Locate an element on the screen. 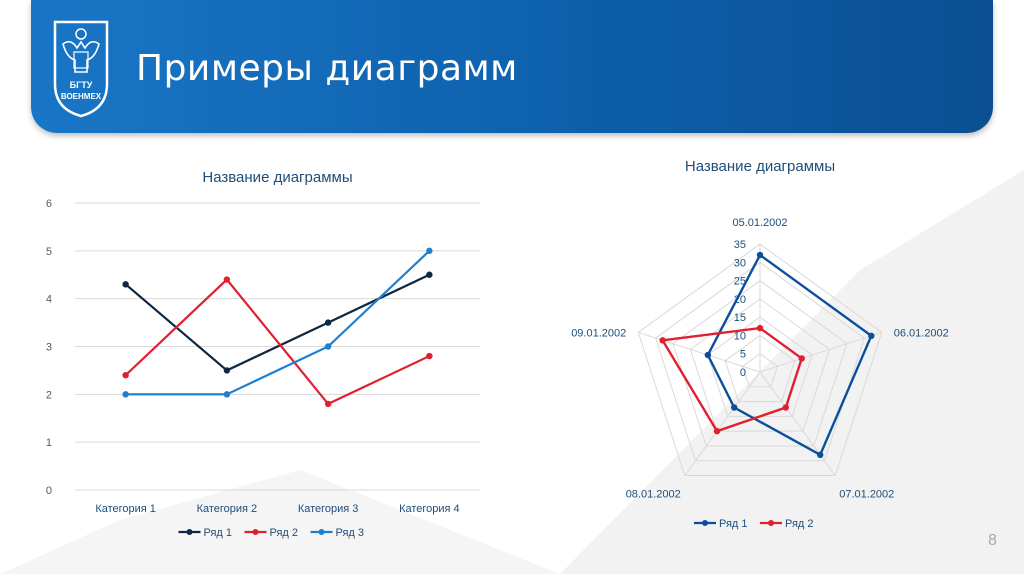 This screenshot has height=574, width=1024. x-tick-label: Категория 4 is located at coordinates (429, 509).